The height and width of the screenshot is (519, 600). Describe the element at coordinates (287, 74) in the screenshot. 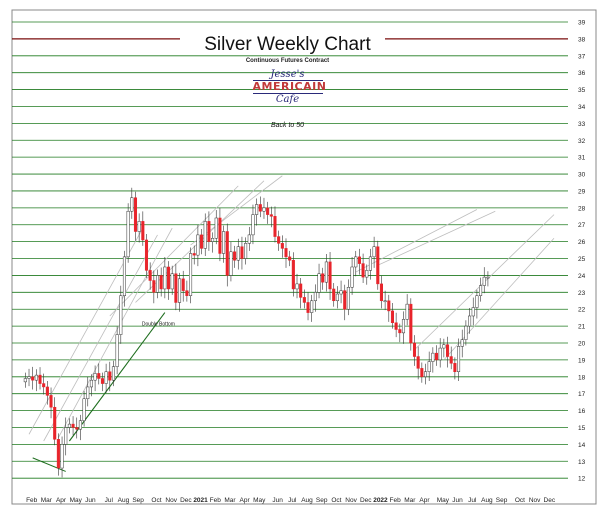

I see `logo-top-text: Jesse's` at that location.